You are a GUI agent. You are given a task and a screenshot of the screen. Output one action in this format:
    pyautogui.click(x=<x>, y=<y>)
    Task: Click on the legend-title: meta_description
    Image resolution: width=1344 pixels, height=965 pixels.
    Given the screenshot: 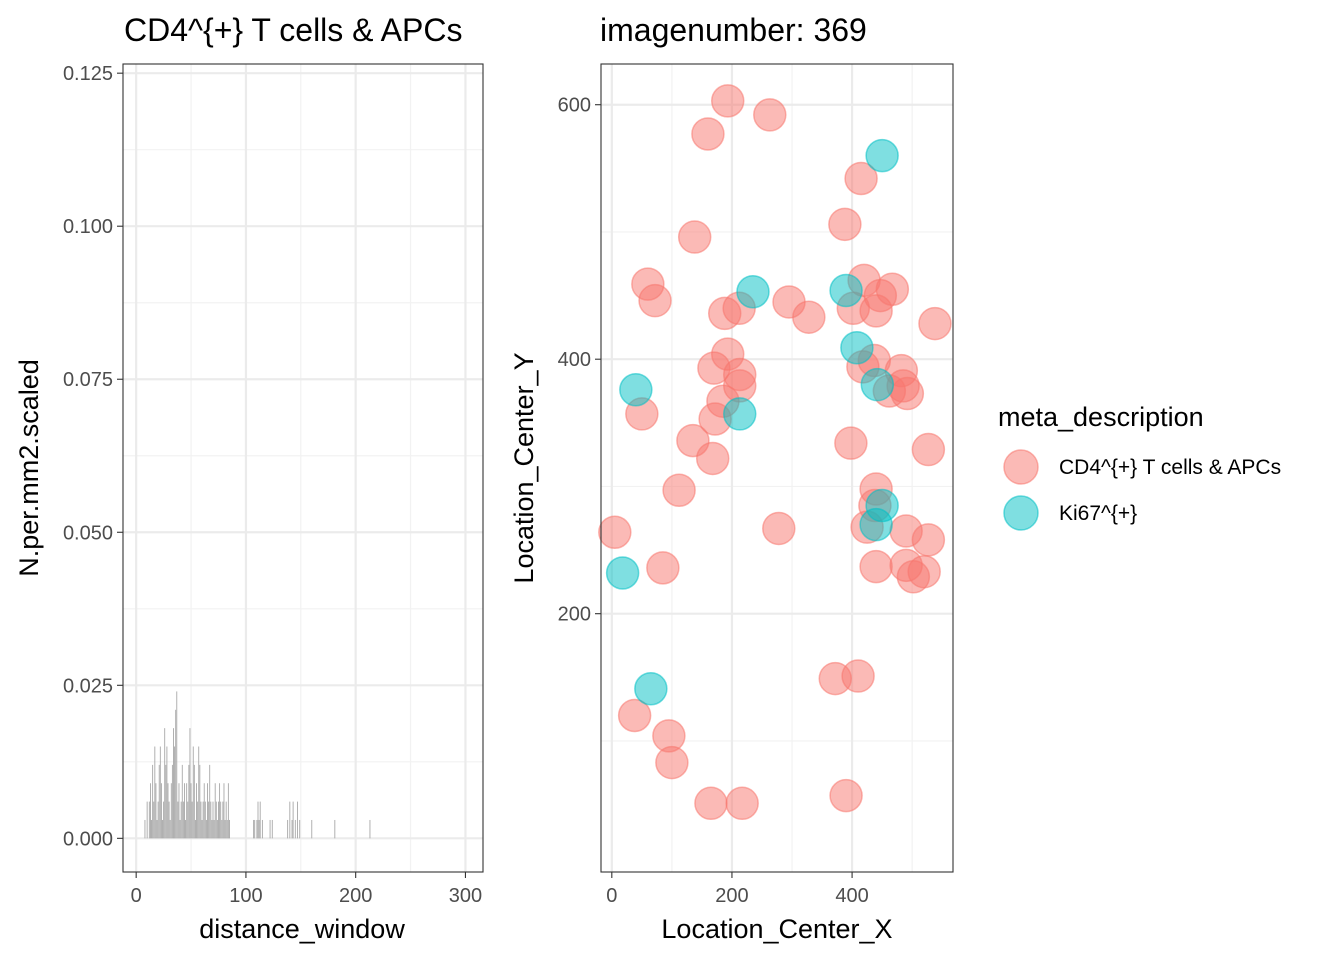 What is the action you would take?
    pyautogui.click(x=1101, y=417)
    